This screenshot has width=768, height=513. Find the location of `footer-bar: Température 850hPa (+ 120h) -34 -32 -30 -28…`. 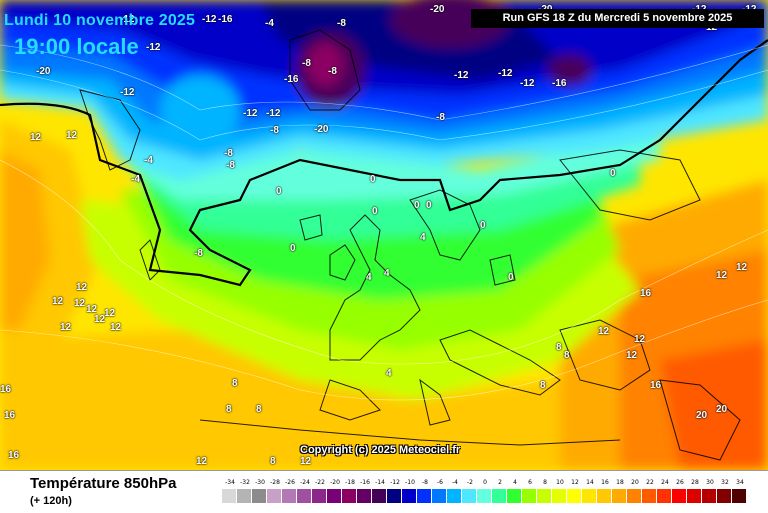

footer-bar: Température 850hPa (+ 120h) -34 -32 -30 -28… is located at coordinates (384, 491).